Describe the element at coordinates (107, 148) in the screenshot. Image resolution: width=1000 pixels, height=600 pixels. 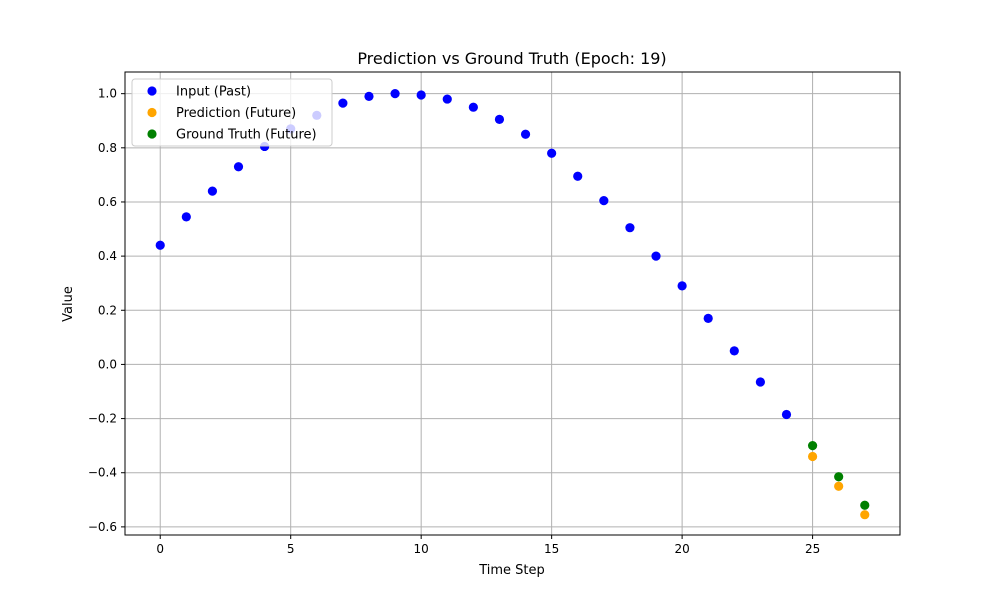
I see `y-tick-label: 0.8` at that location.